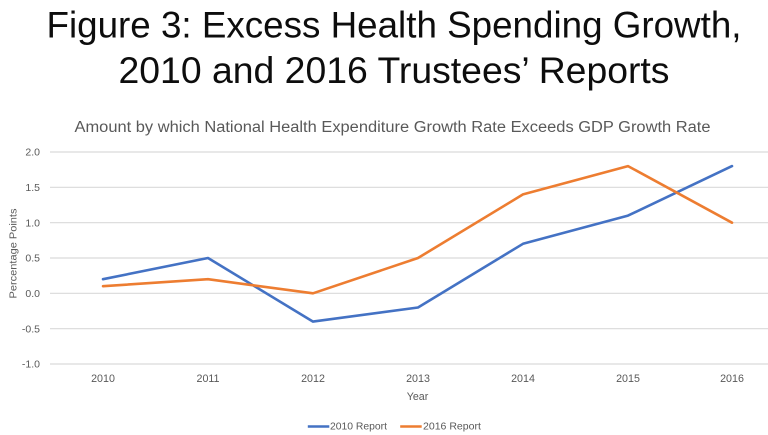  What do you see at coordinates (418, 379) in the screenshot?
I see `svg-text: 2013` at bounding box center [418, 379].